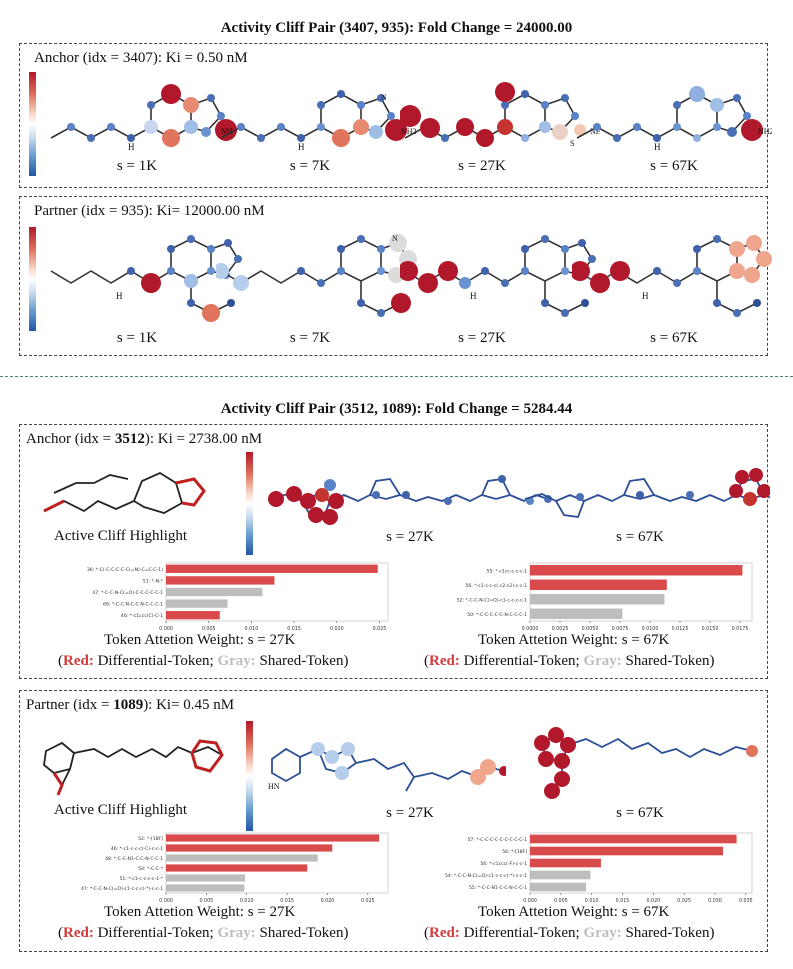  I want to click on pair2-anchor-step-2: s = 67K, so click(640, 537).